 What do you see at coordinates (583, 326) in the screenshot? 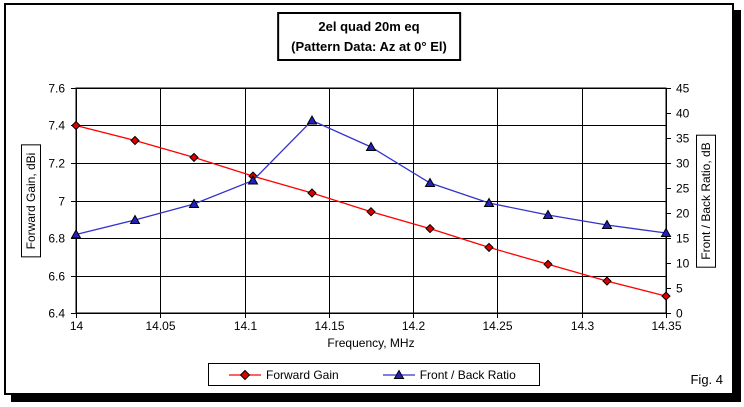
I see `x-axis-tick-label: 14.3` at bounding box center [583, 326].